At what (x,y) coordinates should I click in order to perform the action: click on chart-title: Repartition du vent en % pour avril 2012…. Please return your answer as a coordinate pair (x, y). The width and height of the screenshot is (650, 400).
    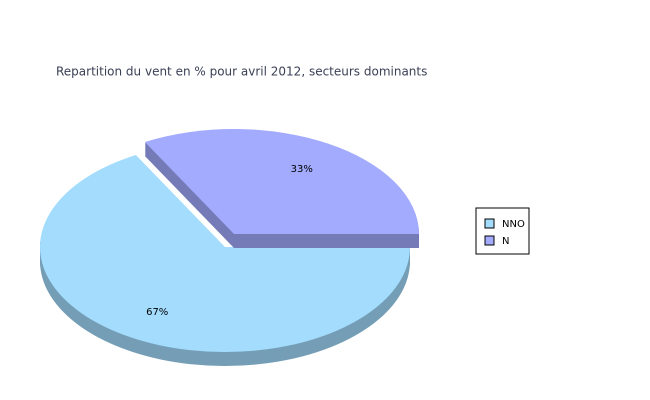
    Looking at the image, I should click on (241, 72).